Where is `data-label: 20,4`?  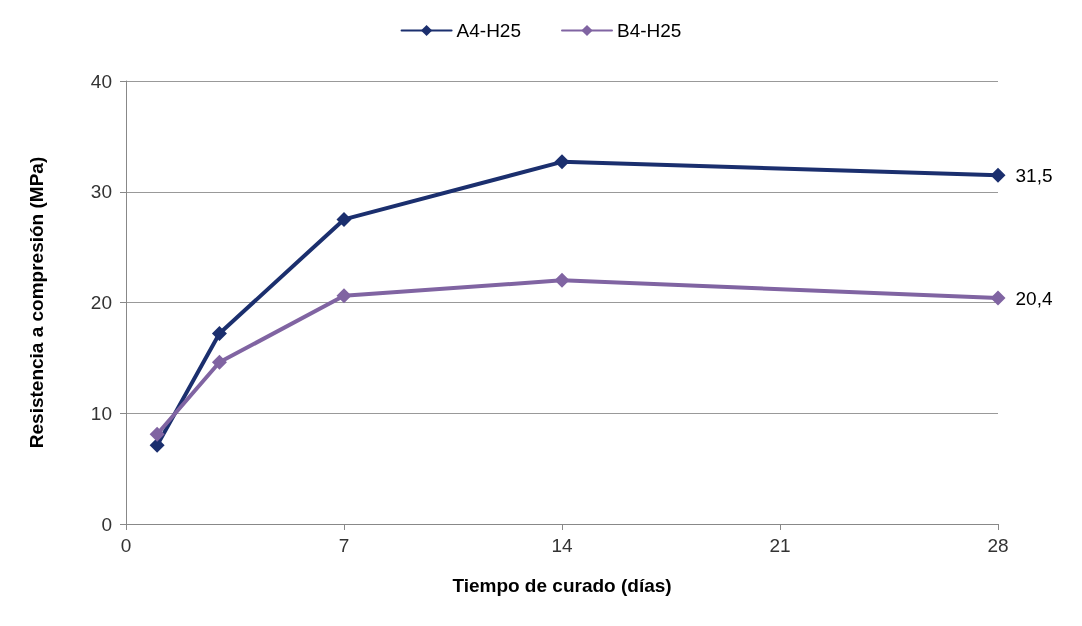 data-label: 20,4 is located at coordinates (1034, 298).